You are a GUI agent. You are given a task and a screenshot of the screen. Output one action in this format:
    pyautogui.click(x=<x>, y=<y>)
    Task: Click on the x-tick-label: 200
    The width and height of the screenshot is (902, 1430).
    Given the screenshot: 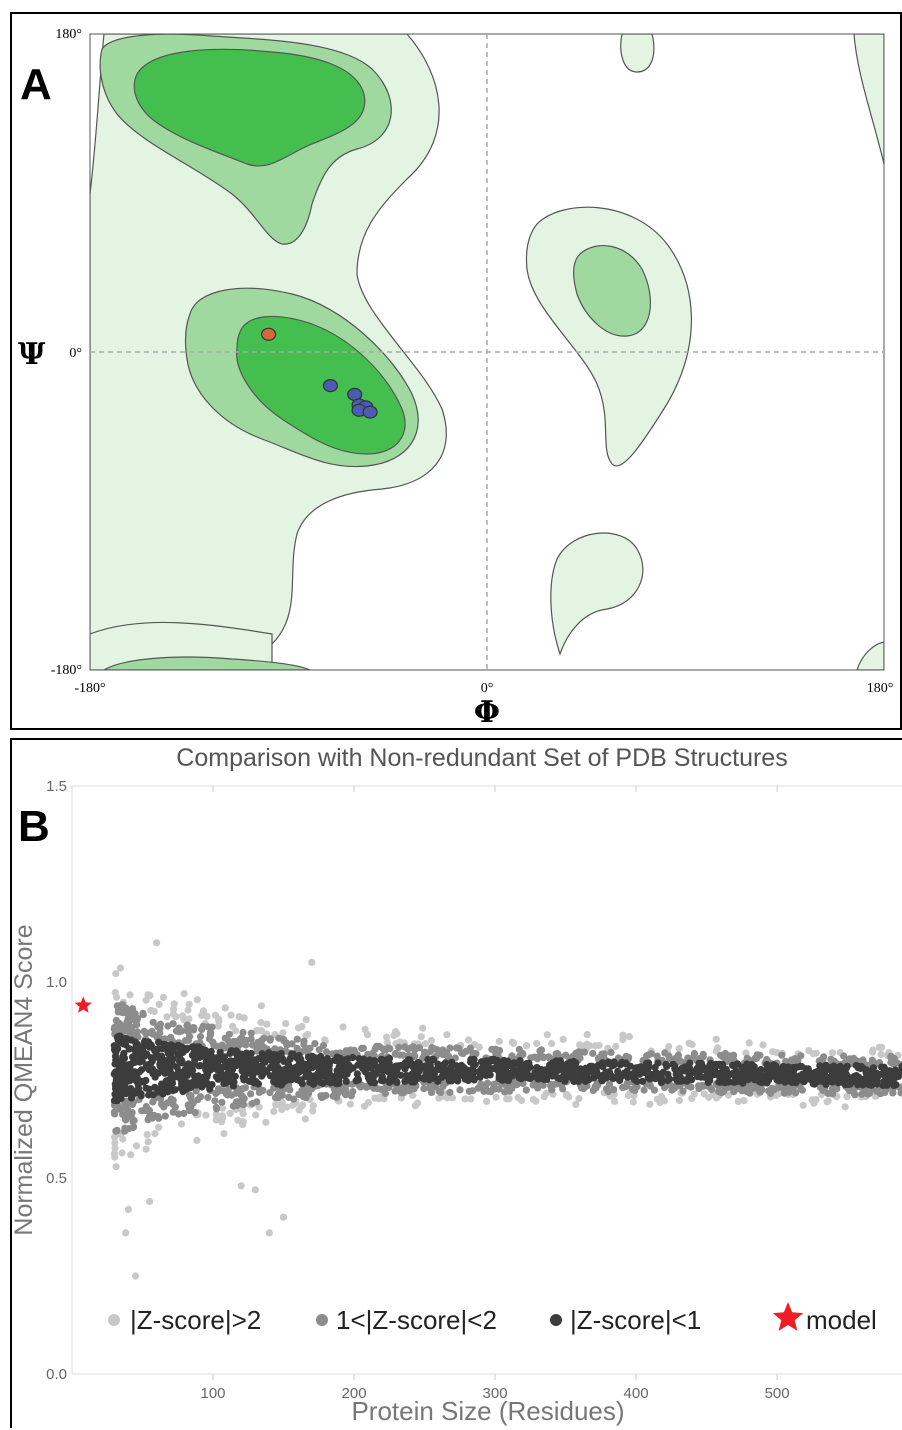 What is the action you would take?
    pyautogui.click(x=354, y=1393)
    